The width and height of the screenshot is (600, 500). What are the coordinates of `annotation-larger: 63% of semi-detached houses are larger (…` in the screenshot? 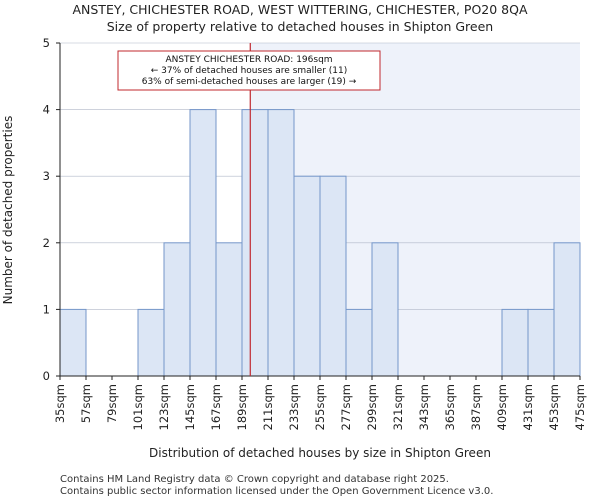 It's located at (249, 82).